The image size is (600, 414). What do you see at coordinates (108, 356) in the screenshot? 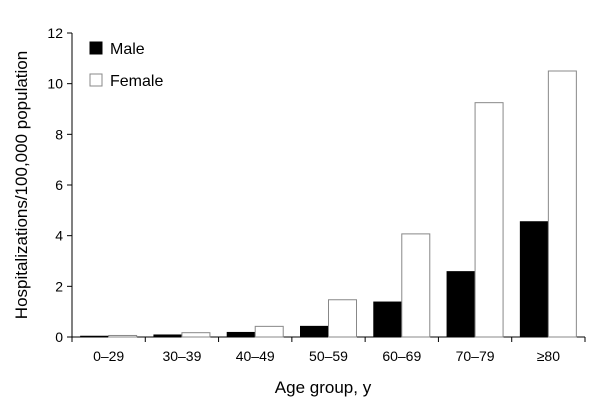
I see `x-tick-label: 0–29` at bounding box center [108, 356].